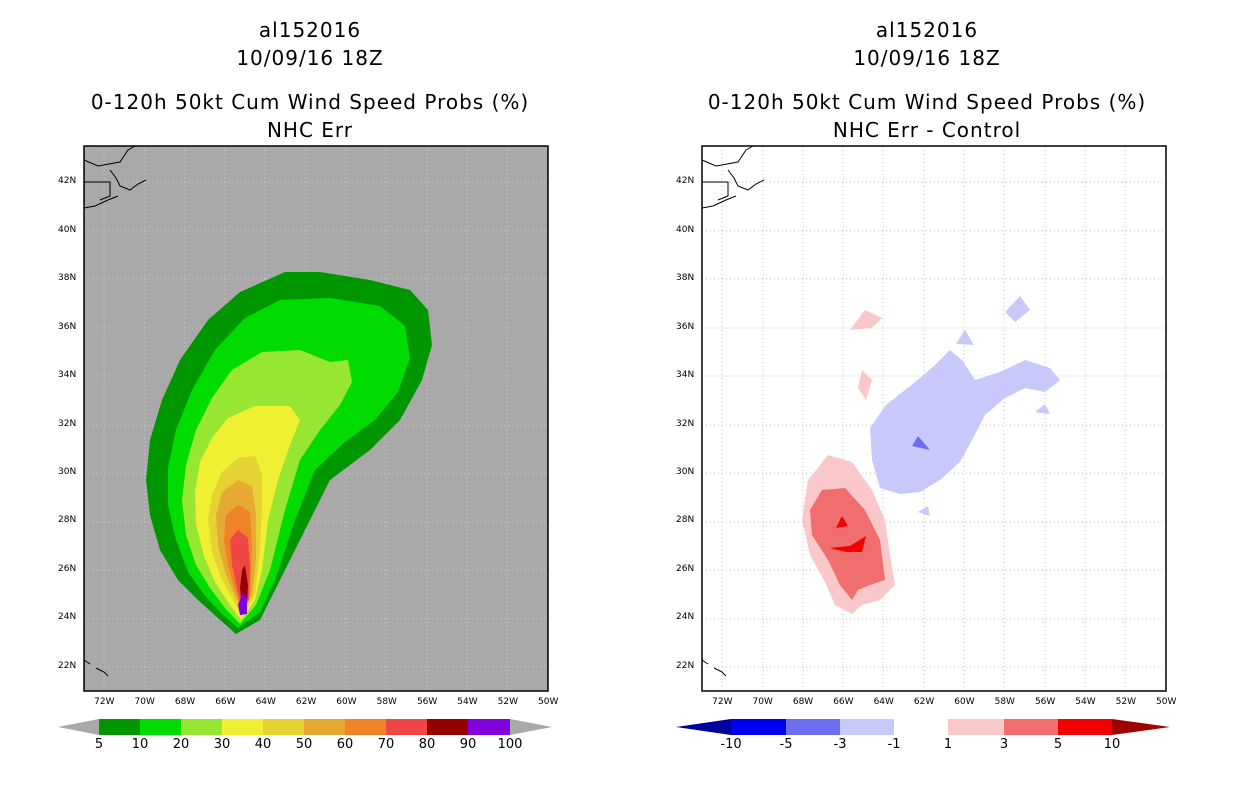 This screenshot has width=1236, height=800. I want to click on right-y-tick-label: 26N, so click(685, 568).